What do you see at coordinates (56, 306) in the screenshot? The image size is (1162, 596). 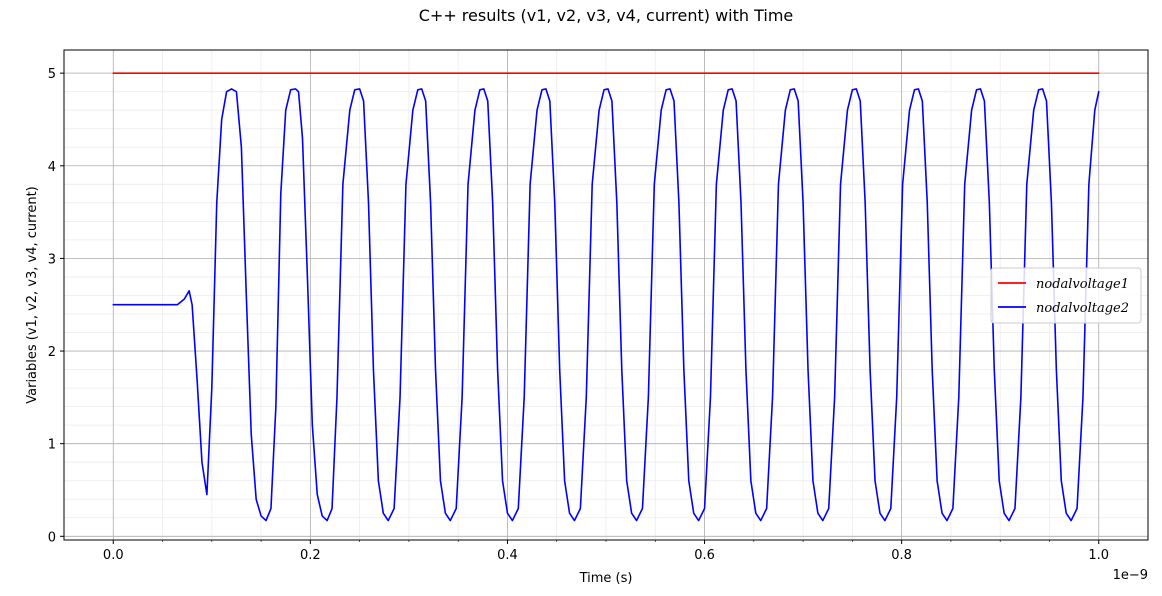 I see `y-axis: 0 1 2 3 4 5` at bounding box center [56, 306].